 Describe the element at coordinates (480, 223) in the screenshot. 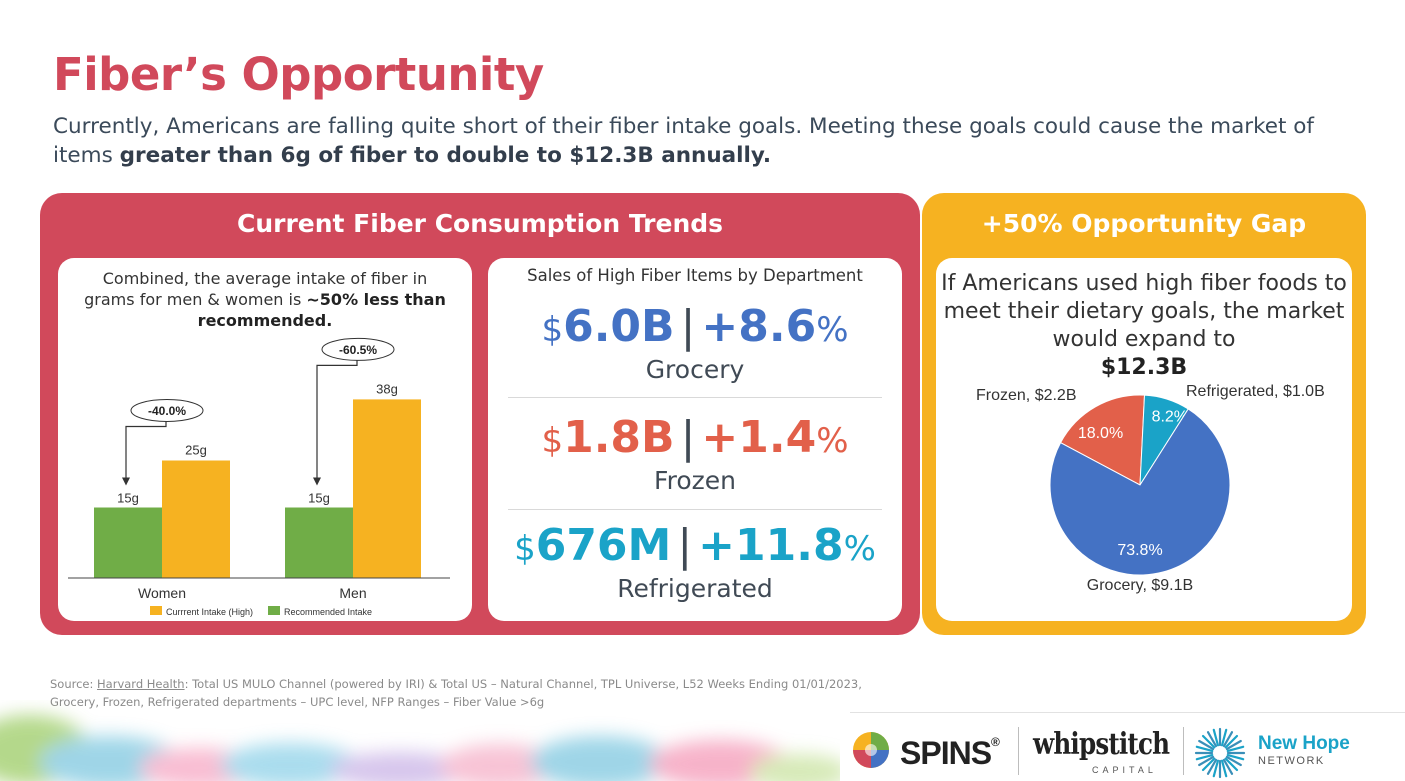

I see `trends-panel-title: Current Fiber Consumption Trends` at that location.